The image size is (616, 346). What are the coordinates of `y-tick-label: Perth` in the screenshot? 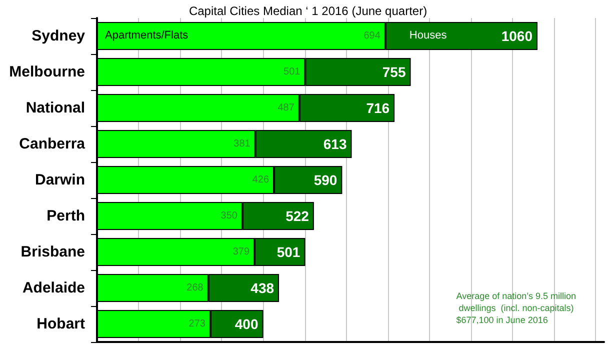 It's located at (65, 216).